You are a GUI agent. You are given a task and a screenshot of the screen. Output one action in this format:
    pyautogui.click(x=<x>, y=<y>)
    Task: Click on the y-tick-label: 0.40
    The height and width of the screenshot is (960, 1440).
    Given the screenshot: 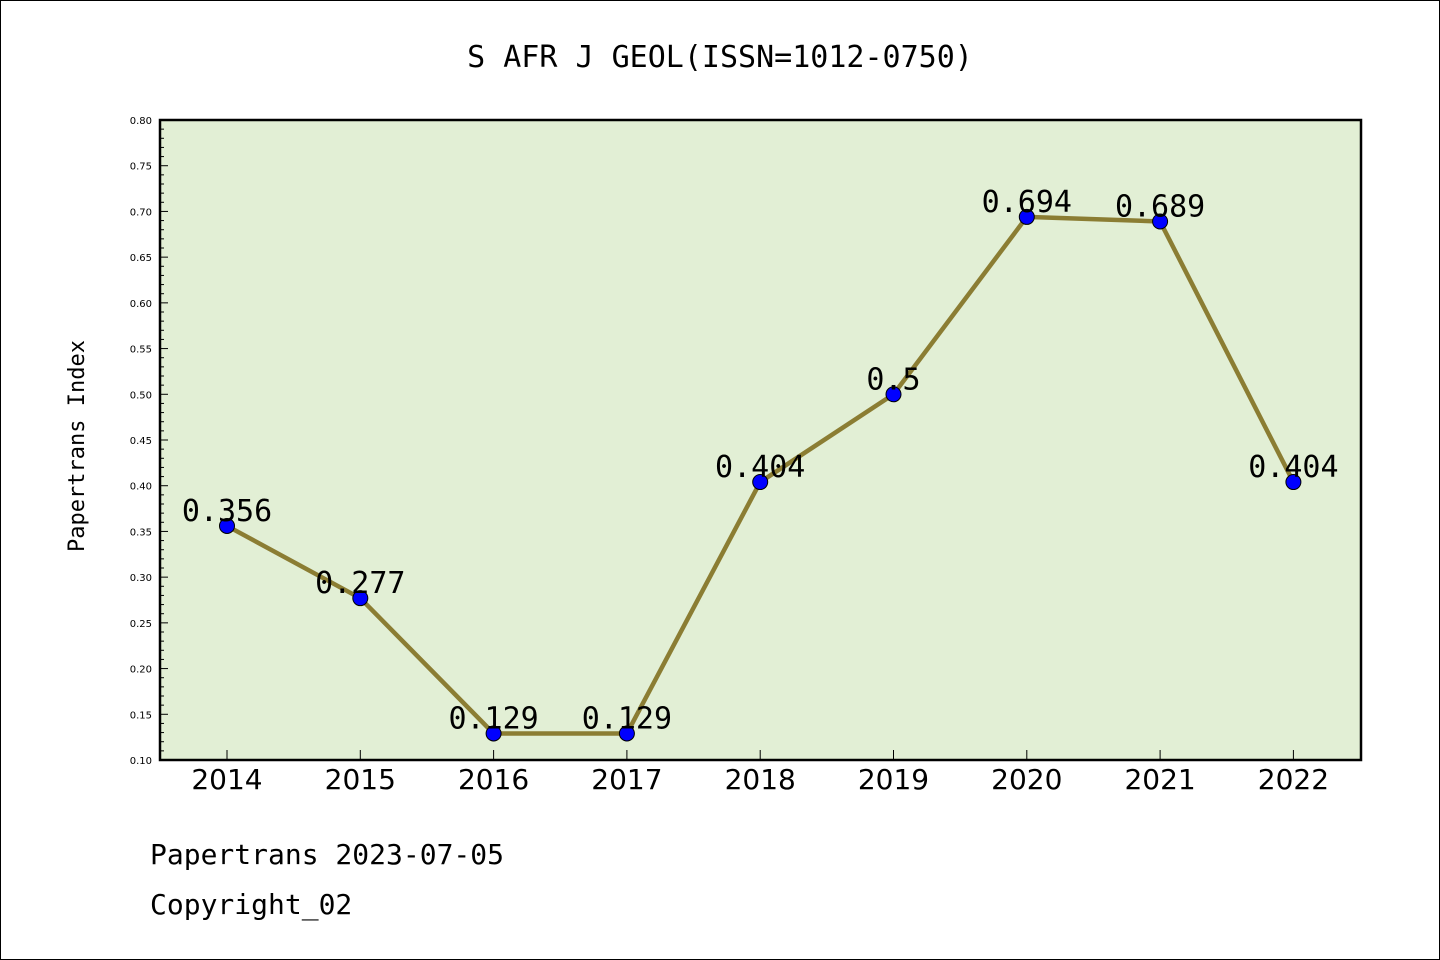 What is the action you would take?
    pyautogui.click(x=141, y=487)
    